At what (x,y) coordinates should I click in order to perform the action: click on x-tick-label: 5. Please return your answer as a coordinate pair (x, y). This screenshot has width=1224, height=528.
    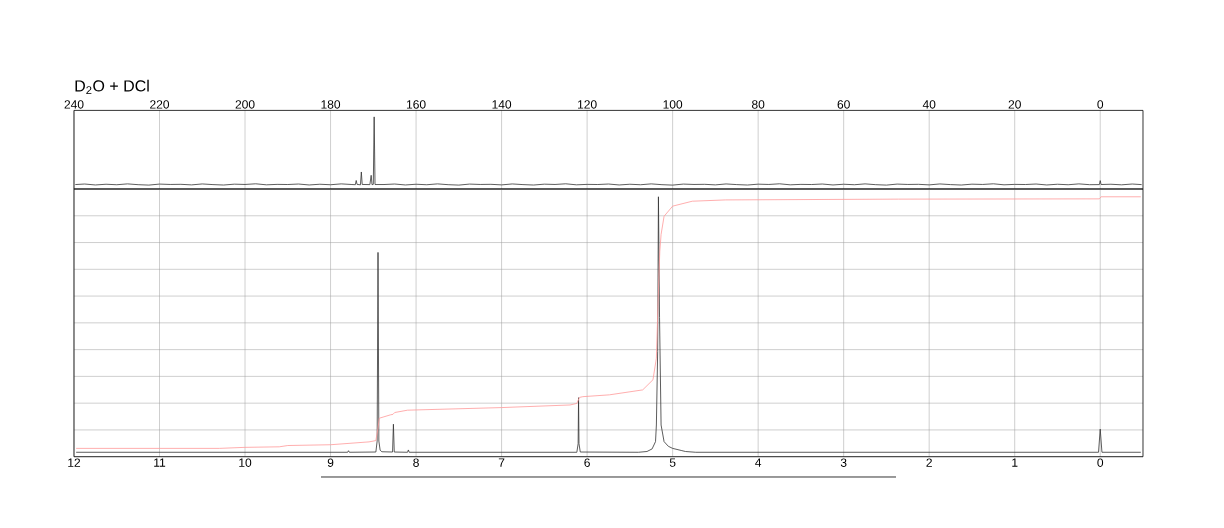
    Looking at the image, I should click on (672, 462).